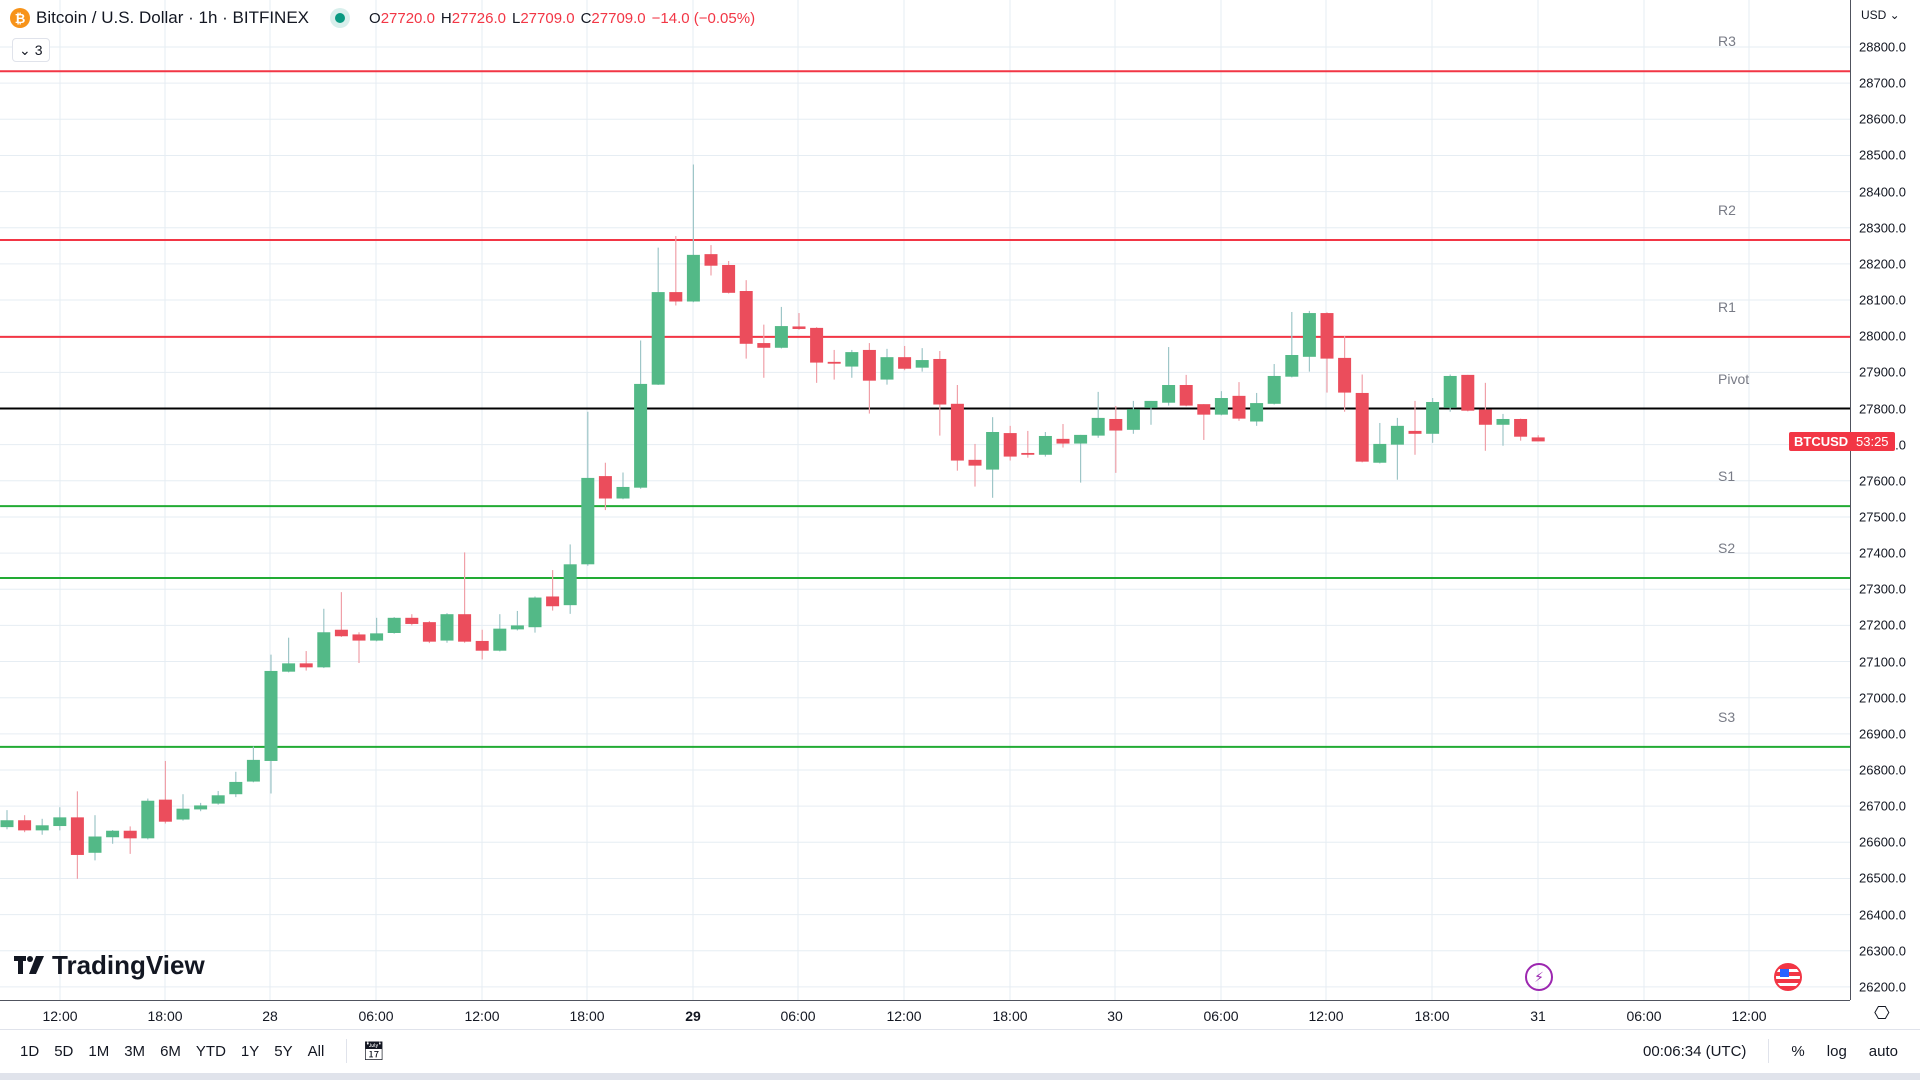 This screenshot has width=1920, height=1080. I want to click on range-button-3m: 3M, so click(135, 1051).